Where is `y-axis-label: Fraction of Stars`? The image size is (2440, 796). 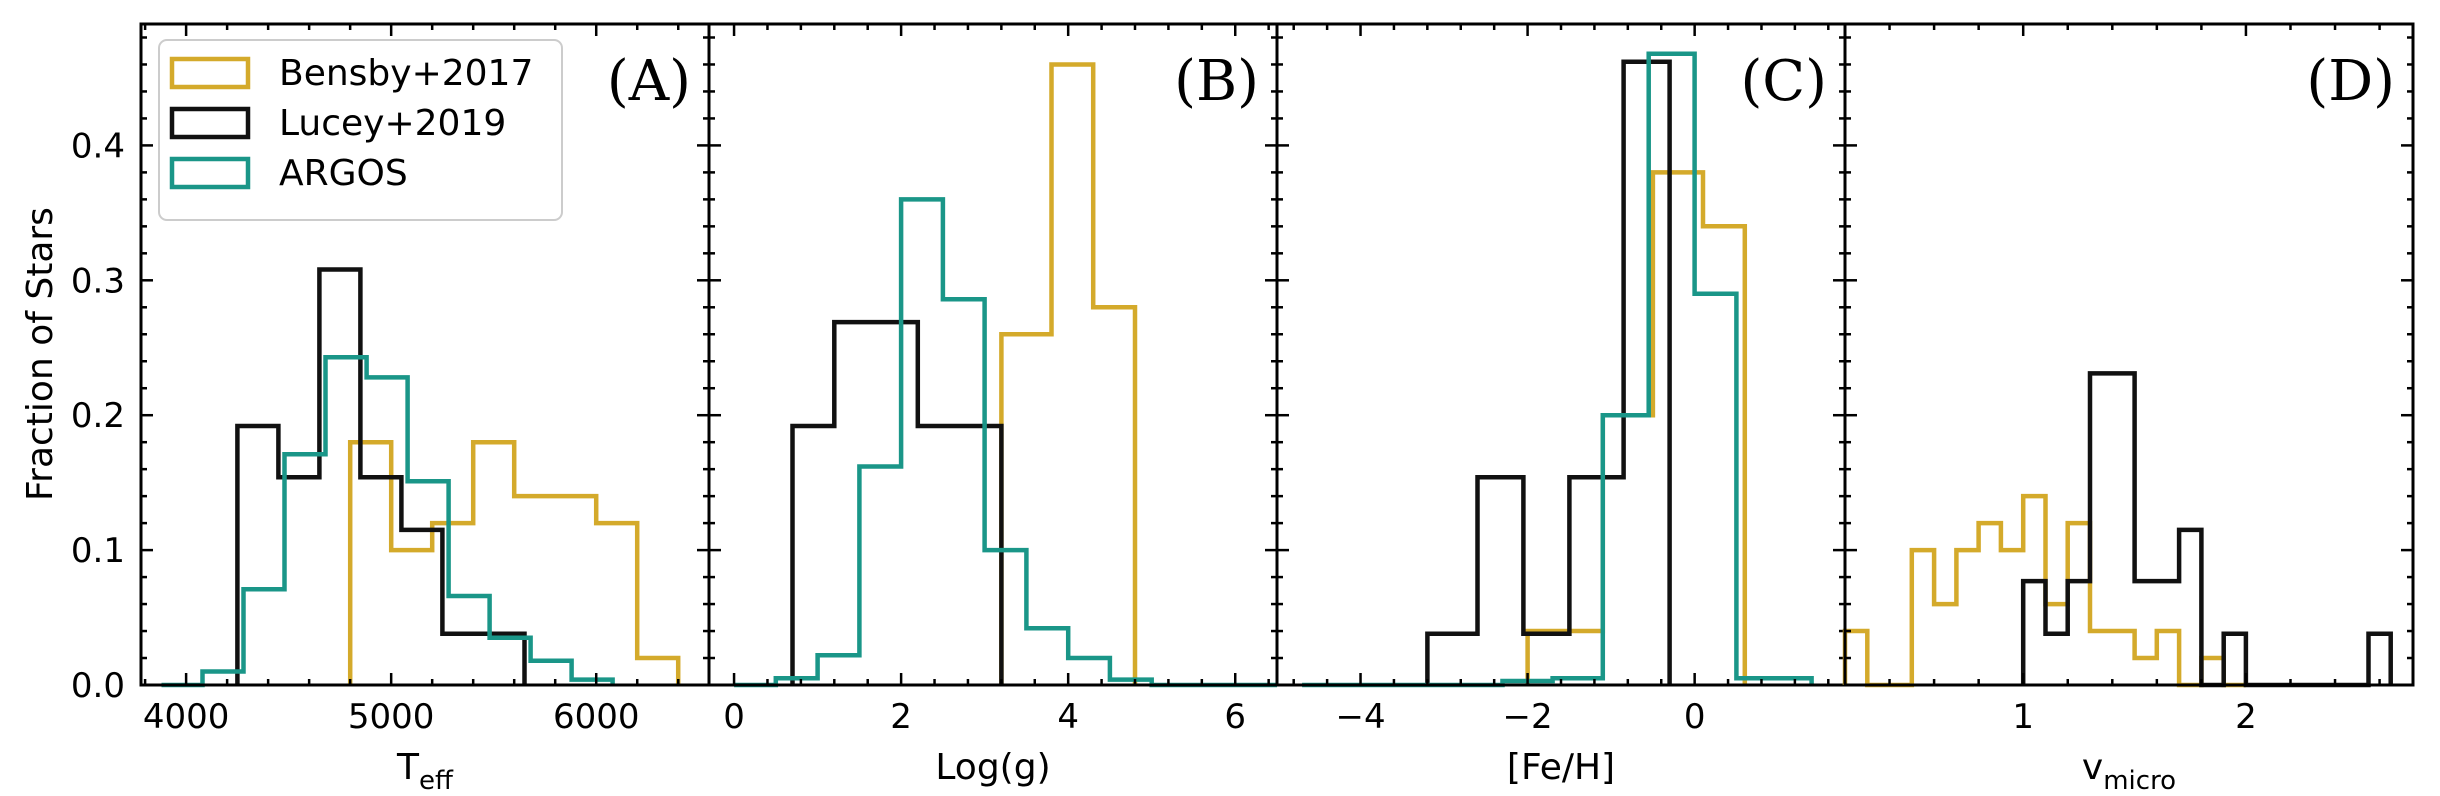
y-axis-label: Fraction of Stars is located at coordinates (40, 354).